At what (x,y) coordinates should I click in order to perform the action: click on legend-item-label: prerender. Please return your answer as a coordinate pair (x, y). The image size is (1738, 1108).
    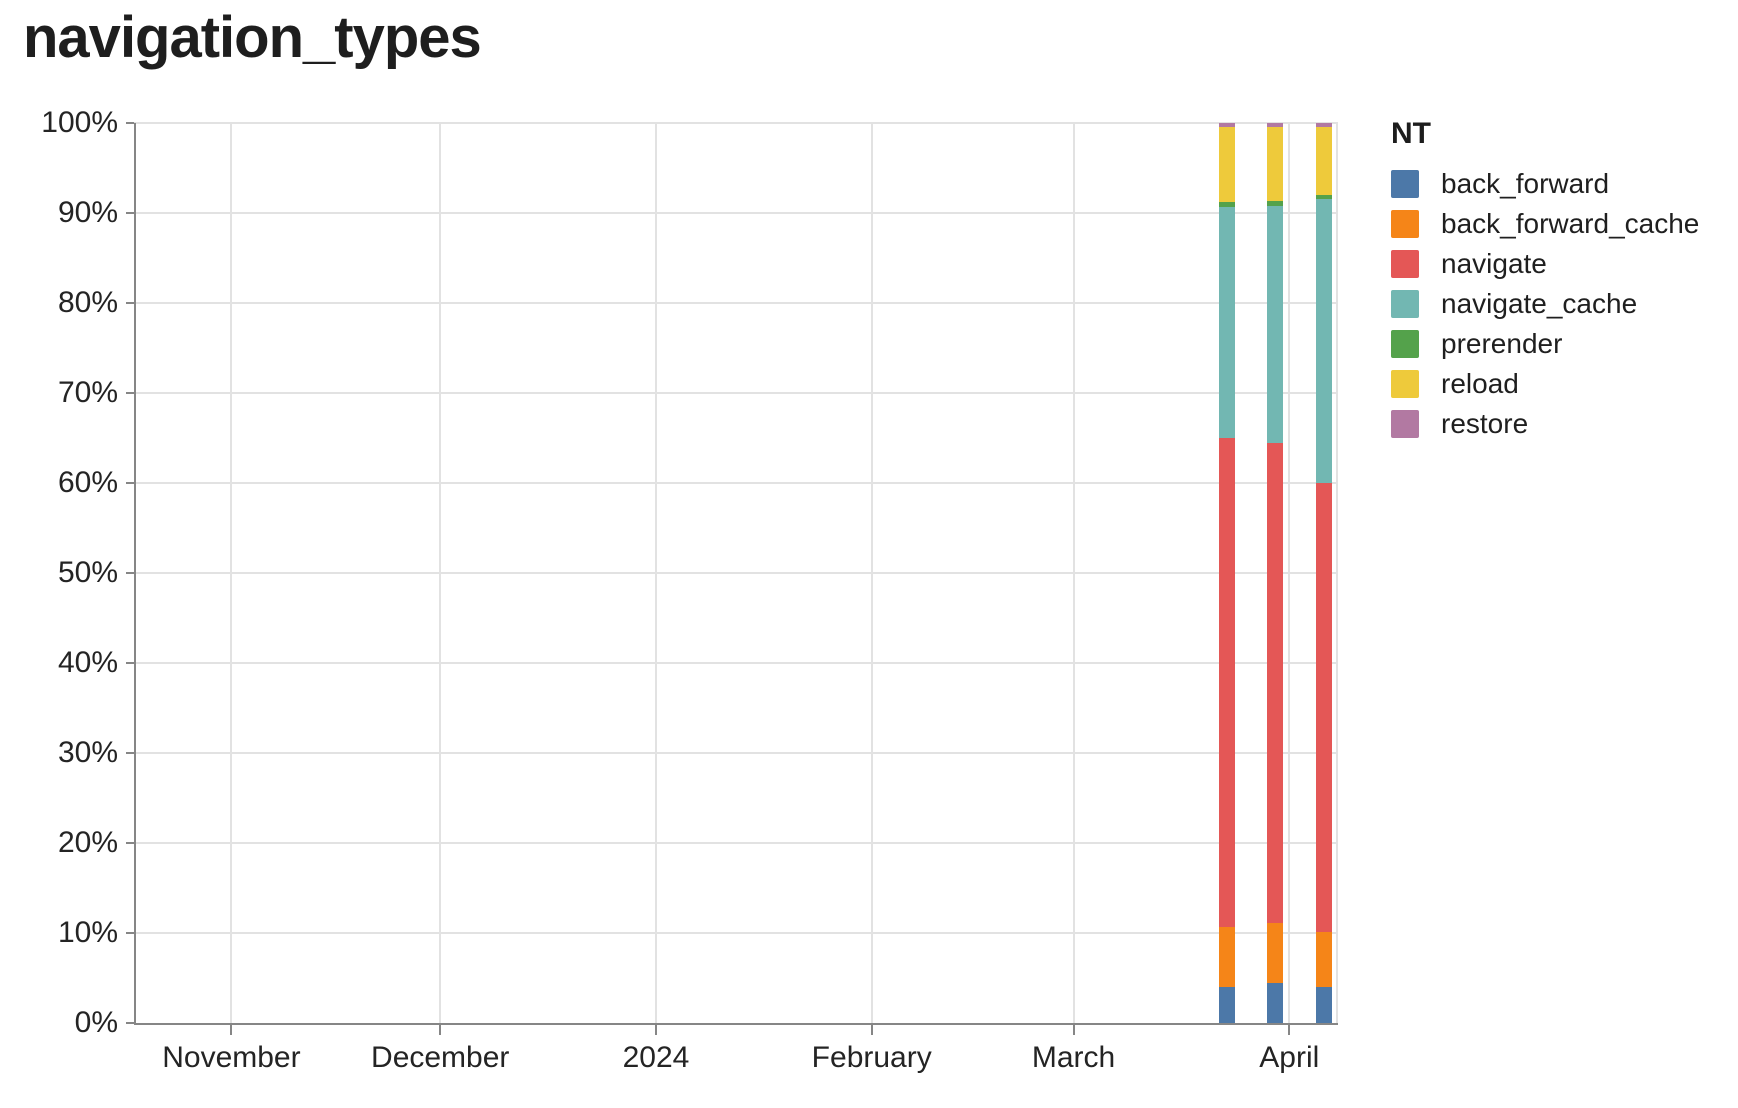
    Looking at the image, I should click on (1502, 343).